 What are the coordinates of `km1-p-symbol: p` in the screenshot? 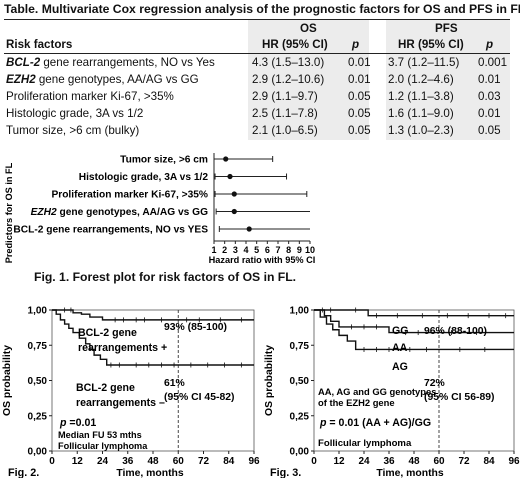 It's located at (63, 423).